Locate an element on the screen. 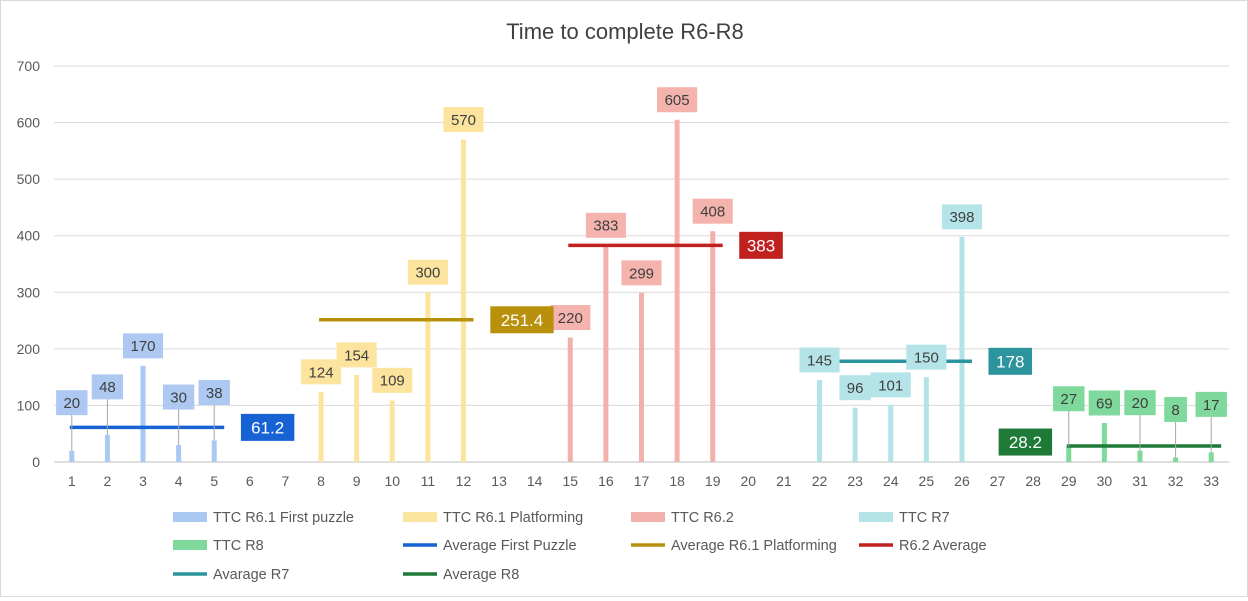 The width and height of the screenshot is (1248, 601). bar-data-label: 299 is located at coordinates (641, 273).